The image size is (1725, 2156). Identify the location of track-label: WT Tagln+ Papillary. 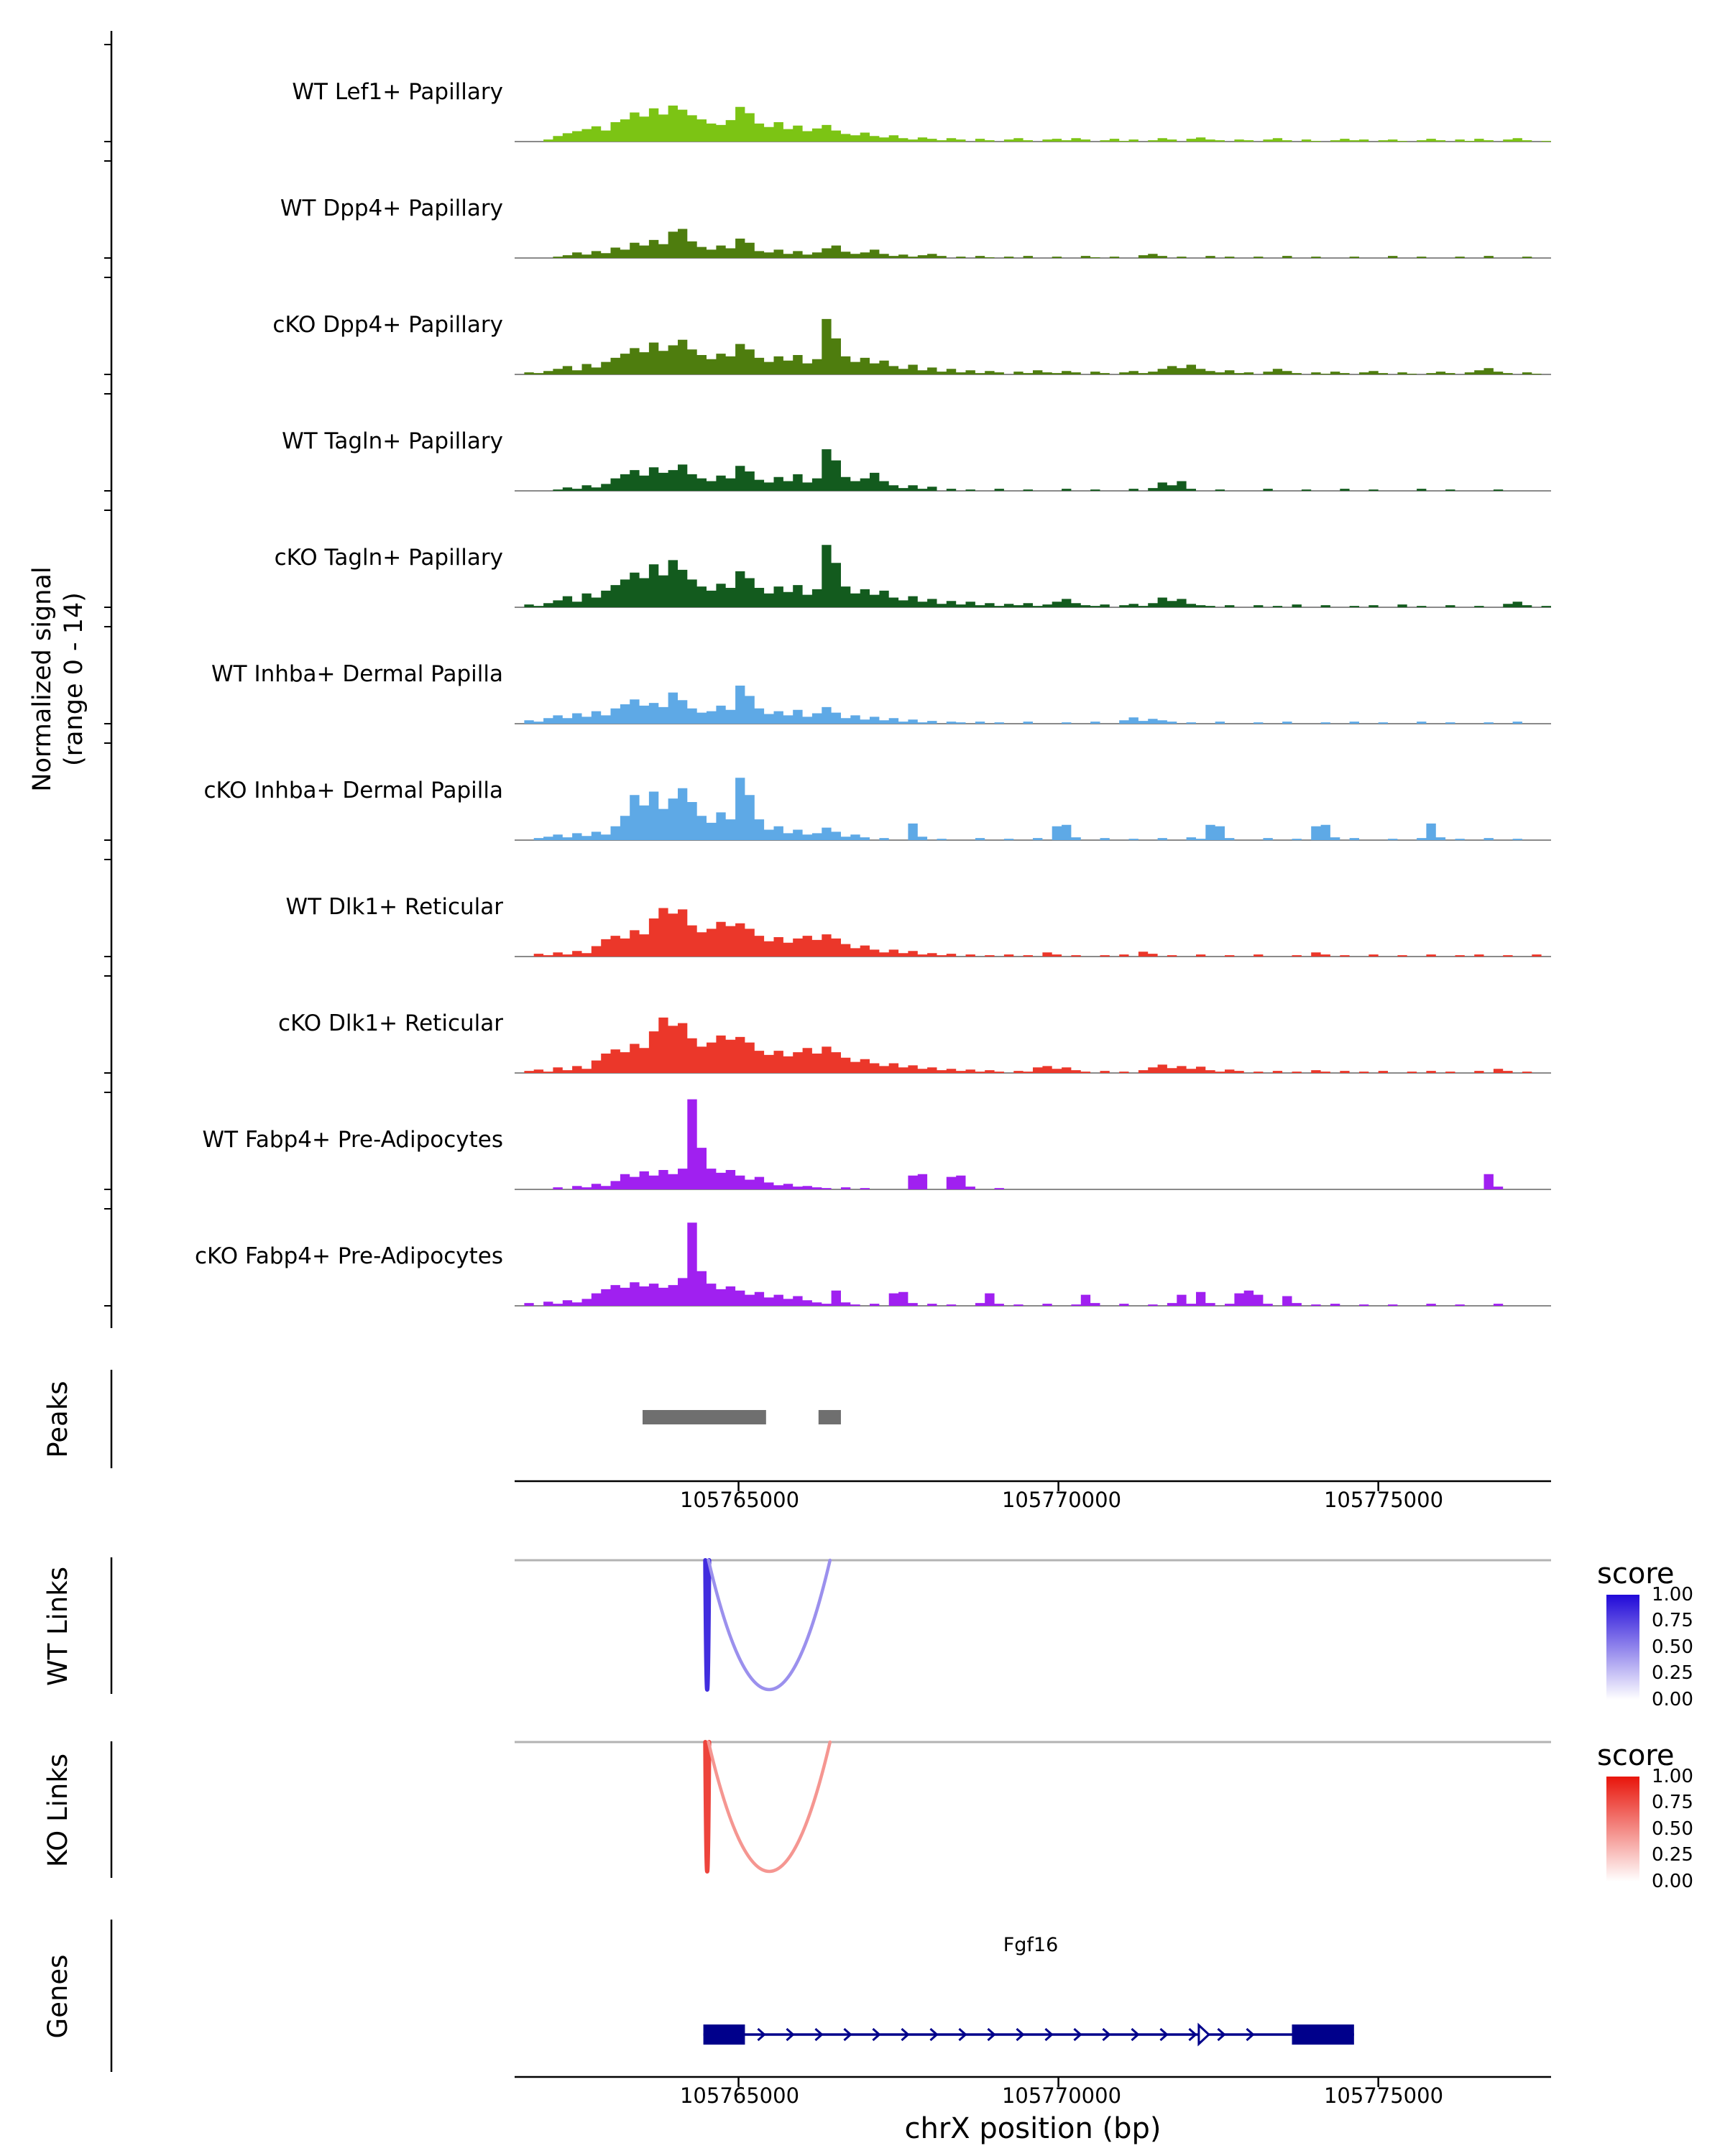
(392, 441).